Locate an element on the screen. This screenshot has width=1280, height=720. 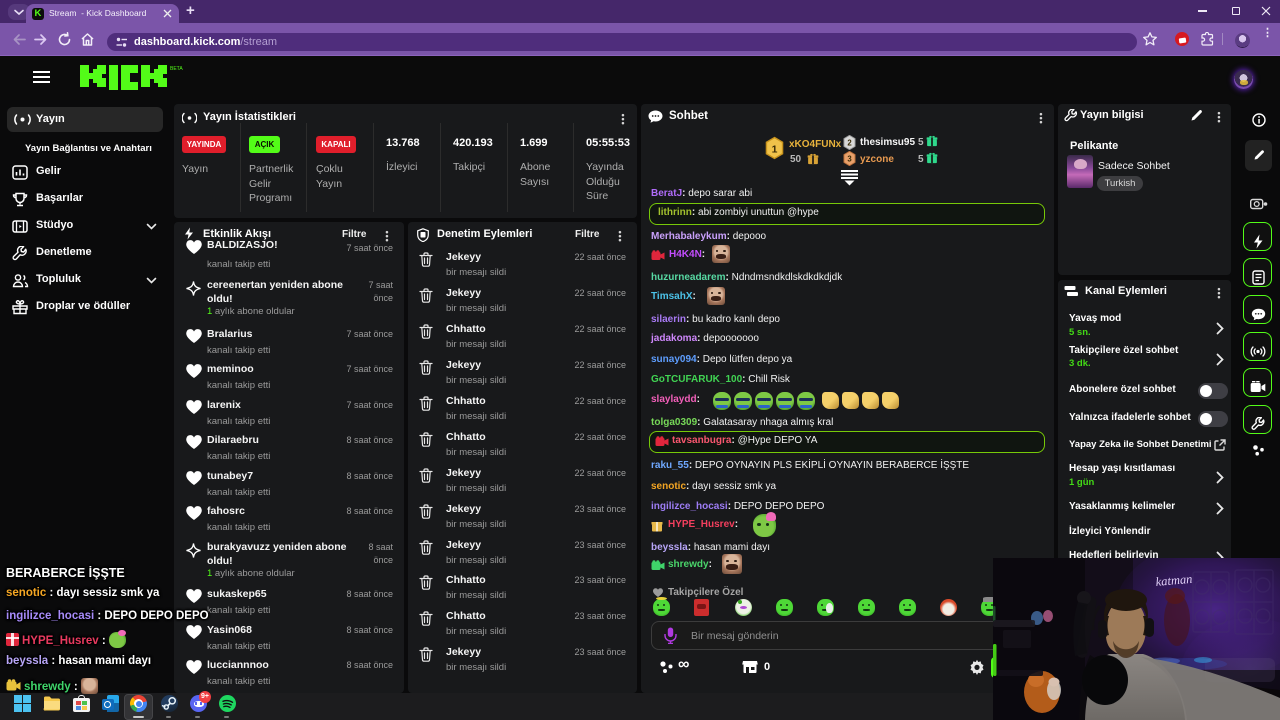
svg-text: katman is located at coordinates (1174, 580).